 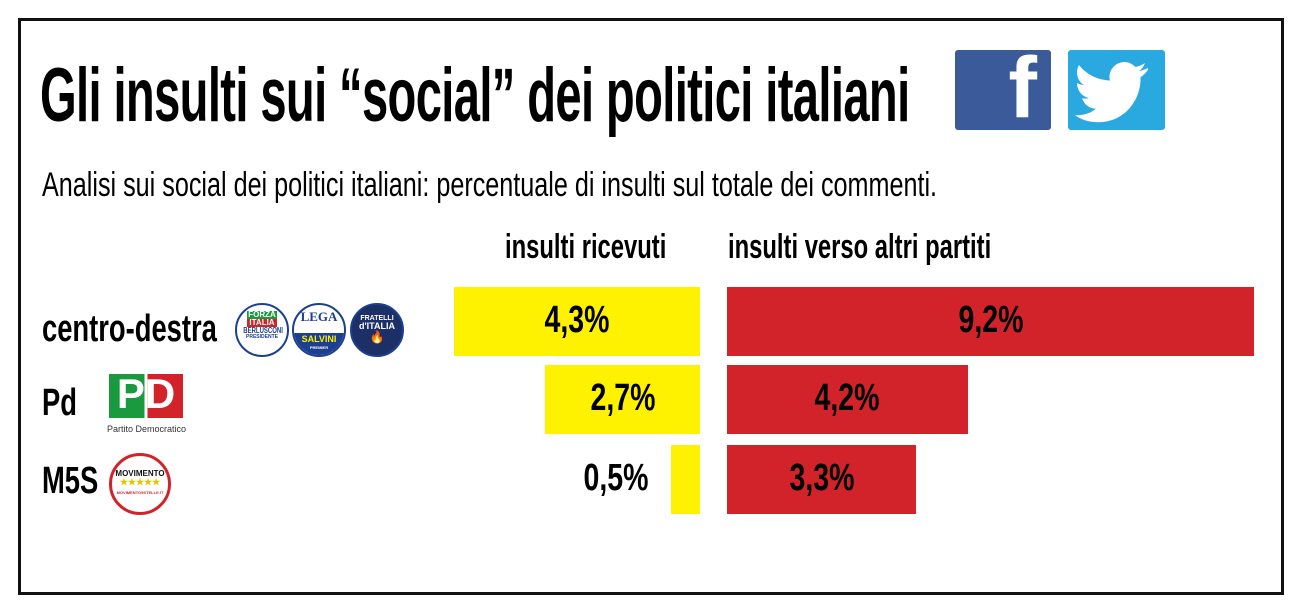 I want to click on bar-received-Pd, so click(x=622, y=399).